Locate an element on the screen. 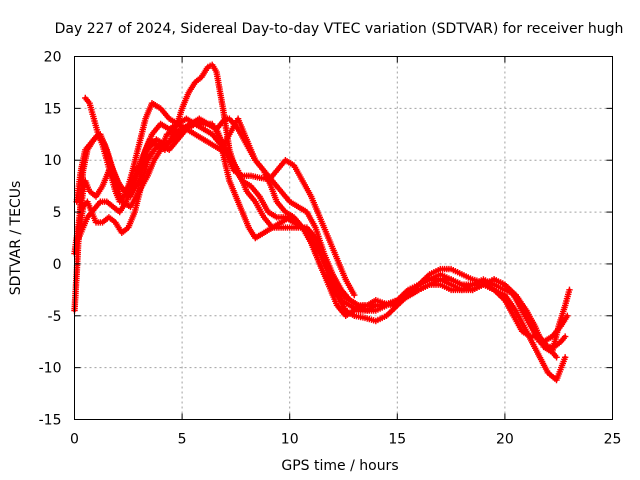 The height and width of the screenshot is (480, 640). x-tick-label: 15 is located at coordinates (397, 440).